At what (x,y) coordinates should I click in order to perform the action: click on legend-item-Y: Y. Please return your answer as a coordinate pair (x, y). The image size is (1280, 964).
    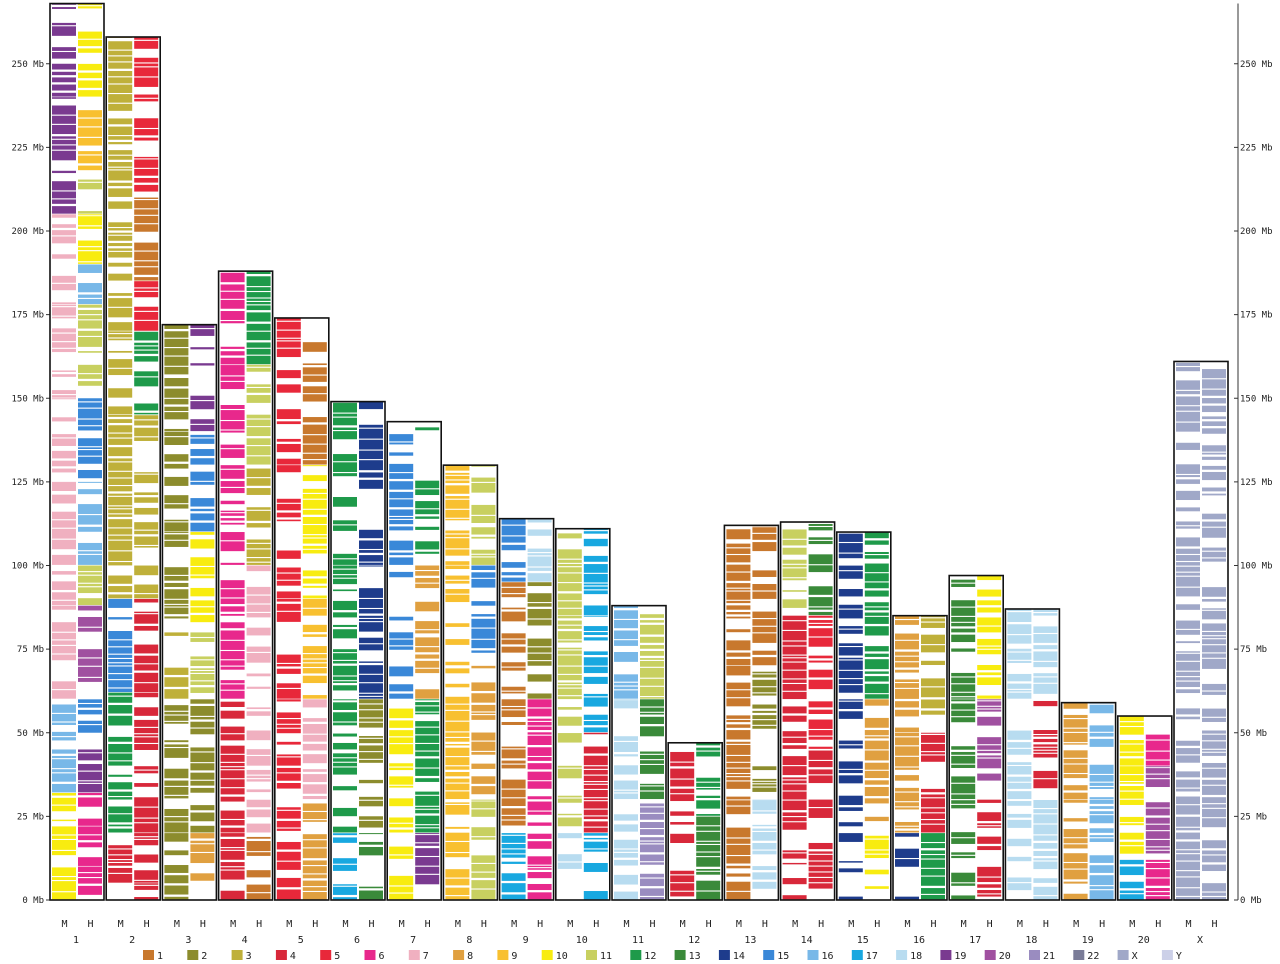
    Looking at the image, I should click on (1171, 956).